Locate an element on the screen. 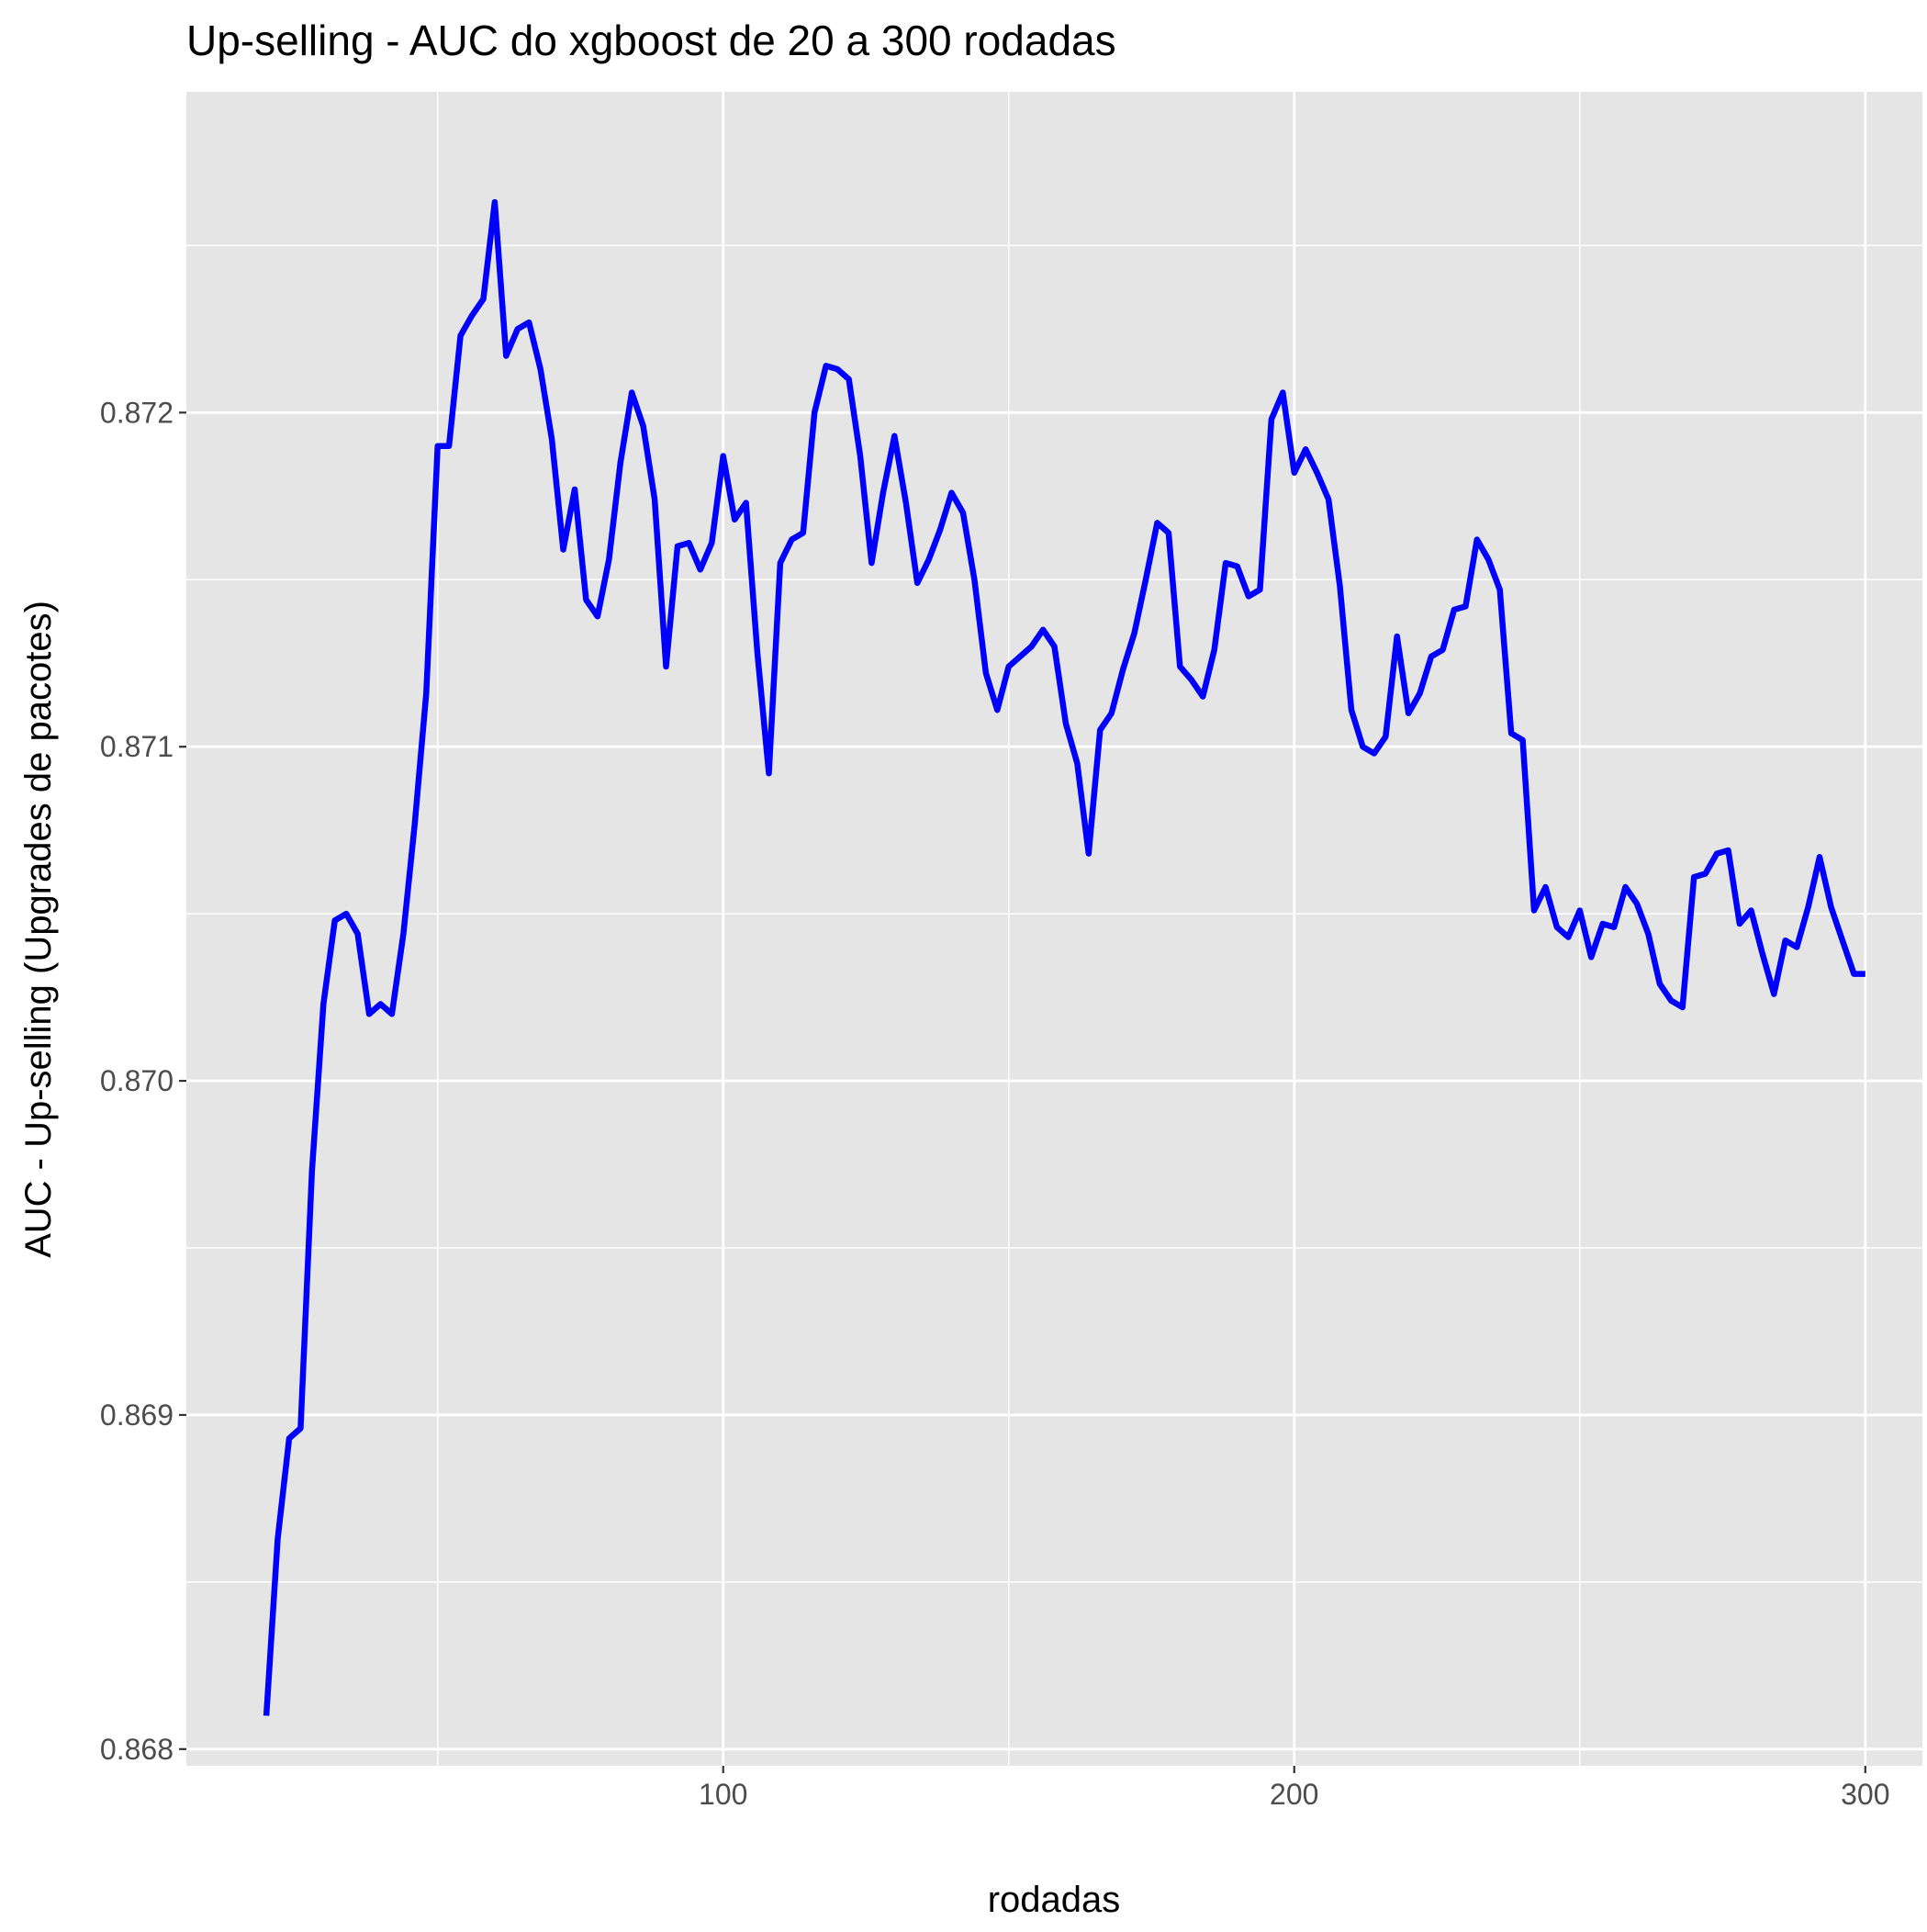  y-axis: 0.868 0.869 0.870 0.871 0.872 is located at coordinates (143, 1081).